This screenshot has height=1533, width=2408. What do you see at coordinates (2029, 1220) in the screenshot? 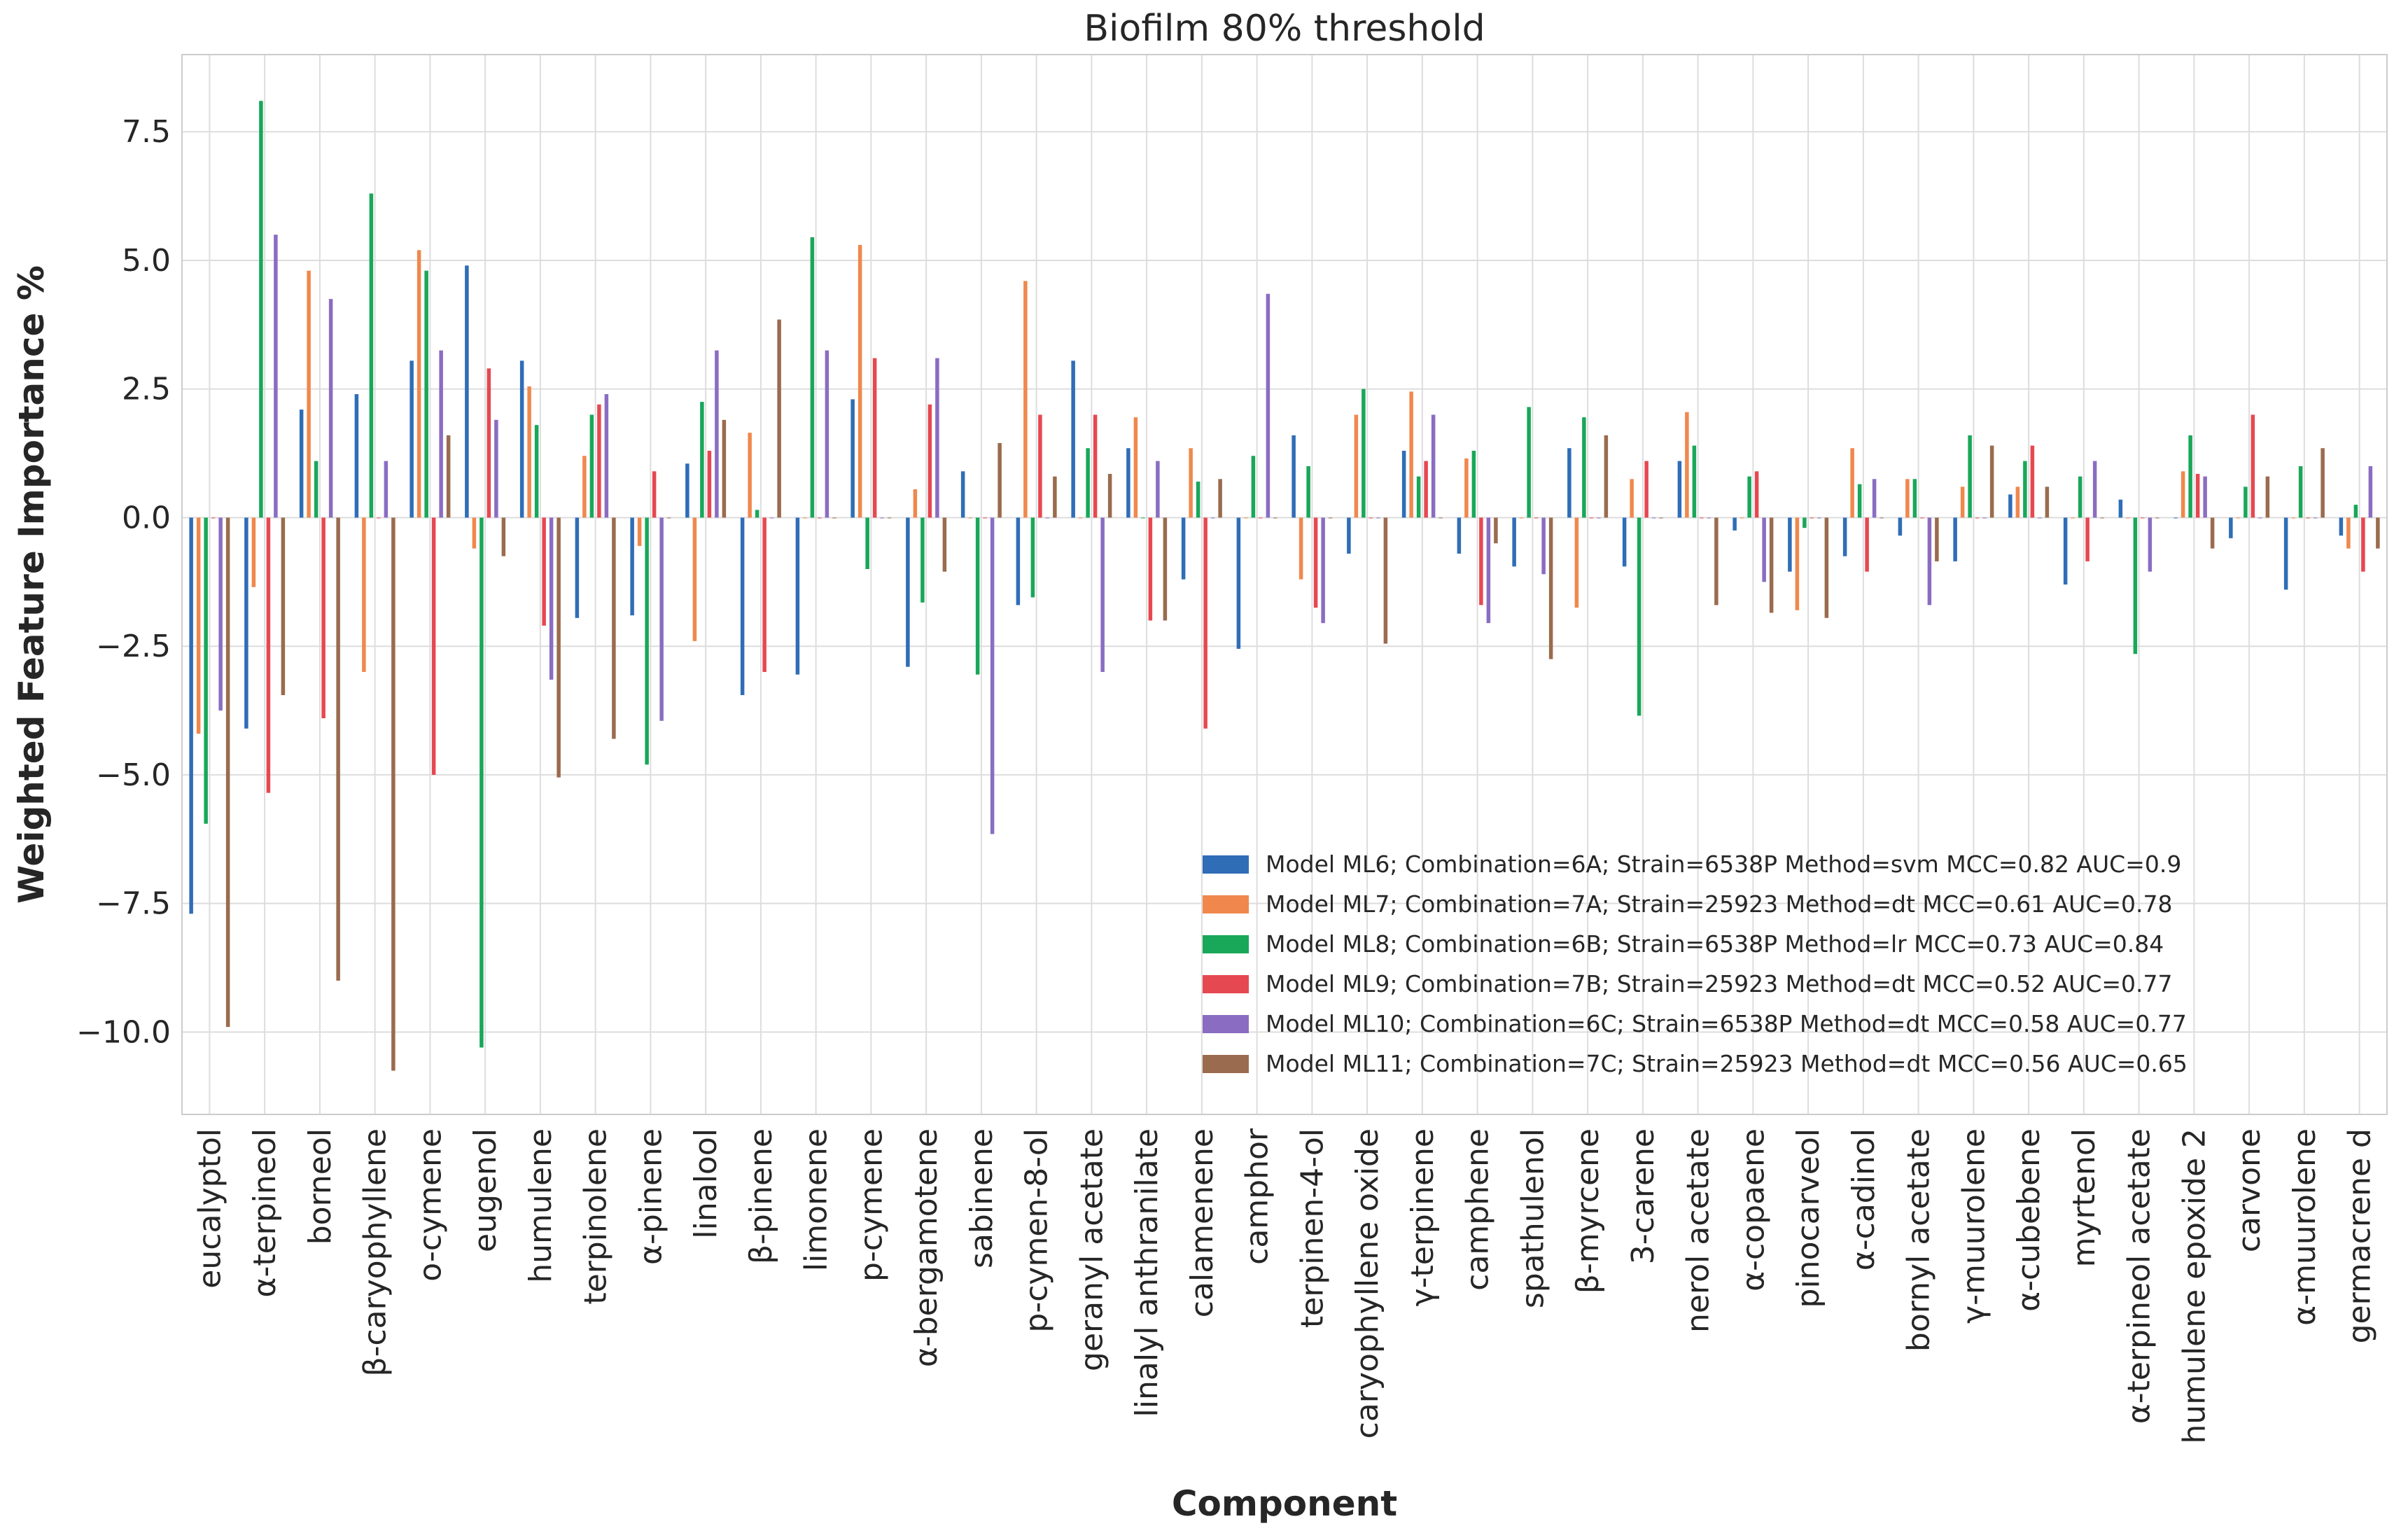
I see `x-tick-label: α-cubebene` at bounding box center [2029, 1220].